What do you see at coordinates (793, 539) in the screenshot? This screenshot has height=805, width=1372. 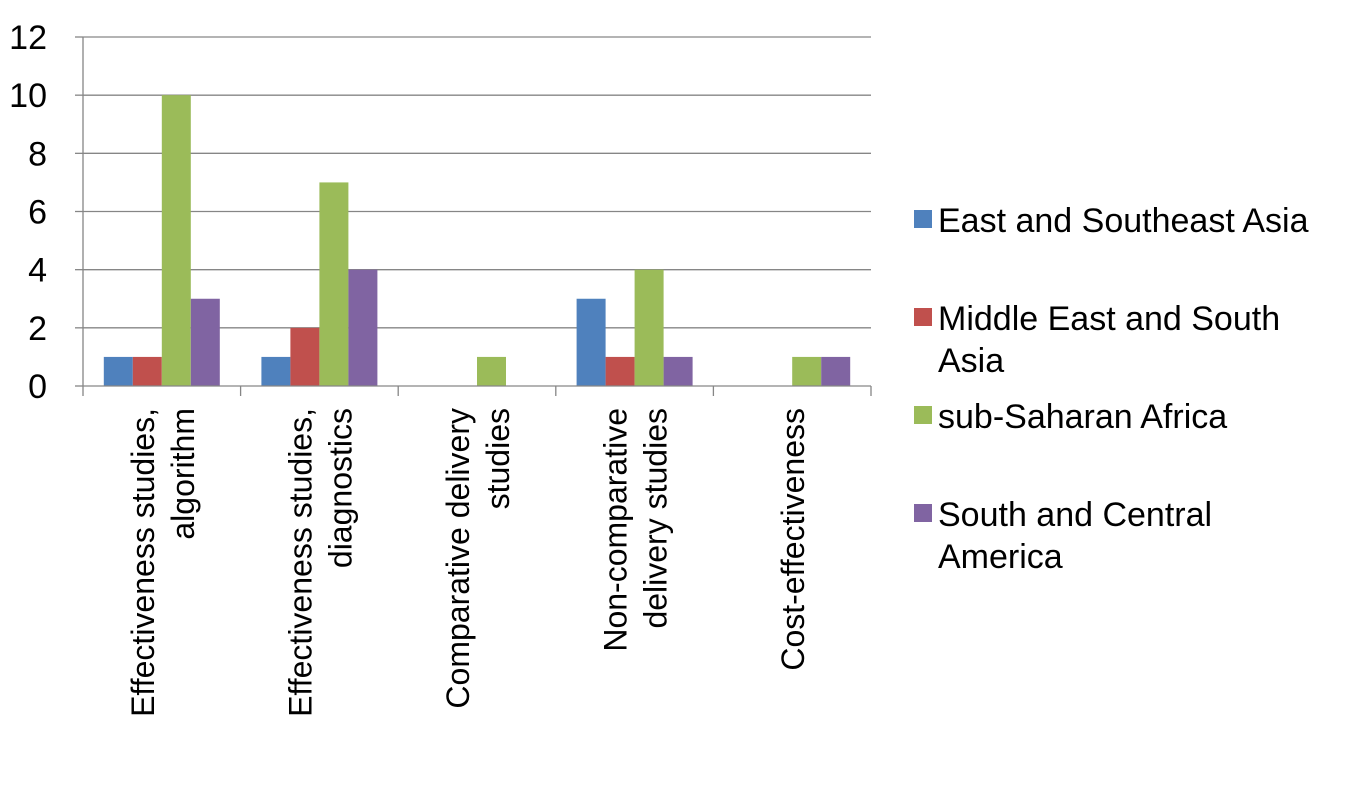 I see `x-tick-label: Cost-effectiveness` at bounding box center [793, 539].